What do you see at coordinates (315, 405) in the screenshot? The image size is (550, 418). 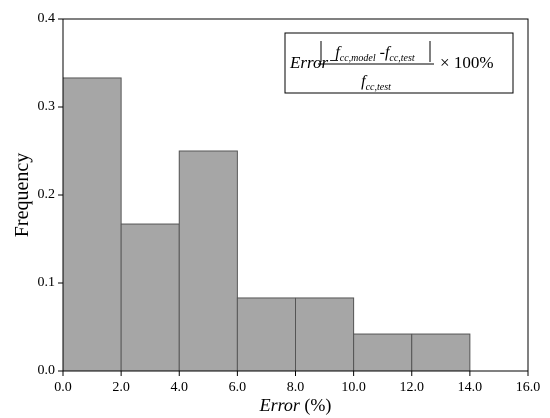 I see `x-axis-label-part: (%)` at bounding box center [315, 405].